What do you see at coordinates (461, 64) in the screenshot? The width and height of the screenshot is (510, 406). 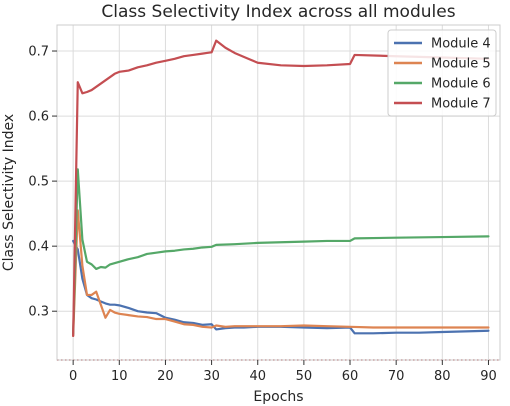 I see `legend-label: Module 5` at bounding box center [461, 64].